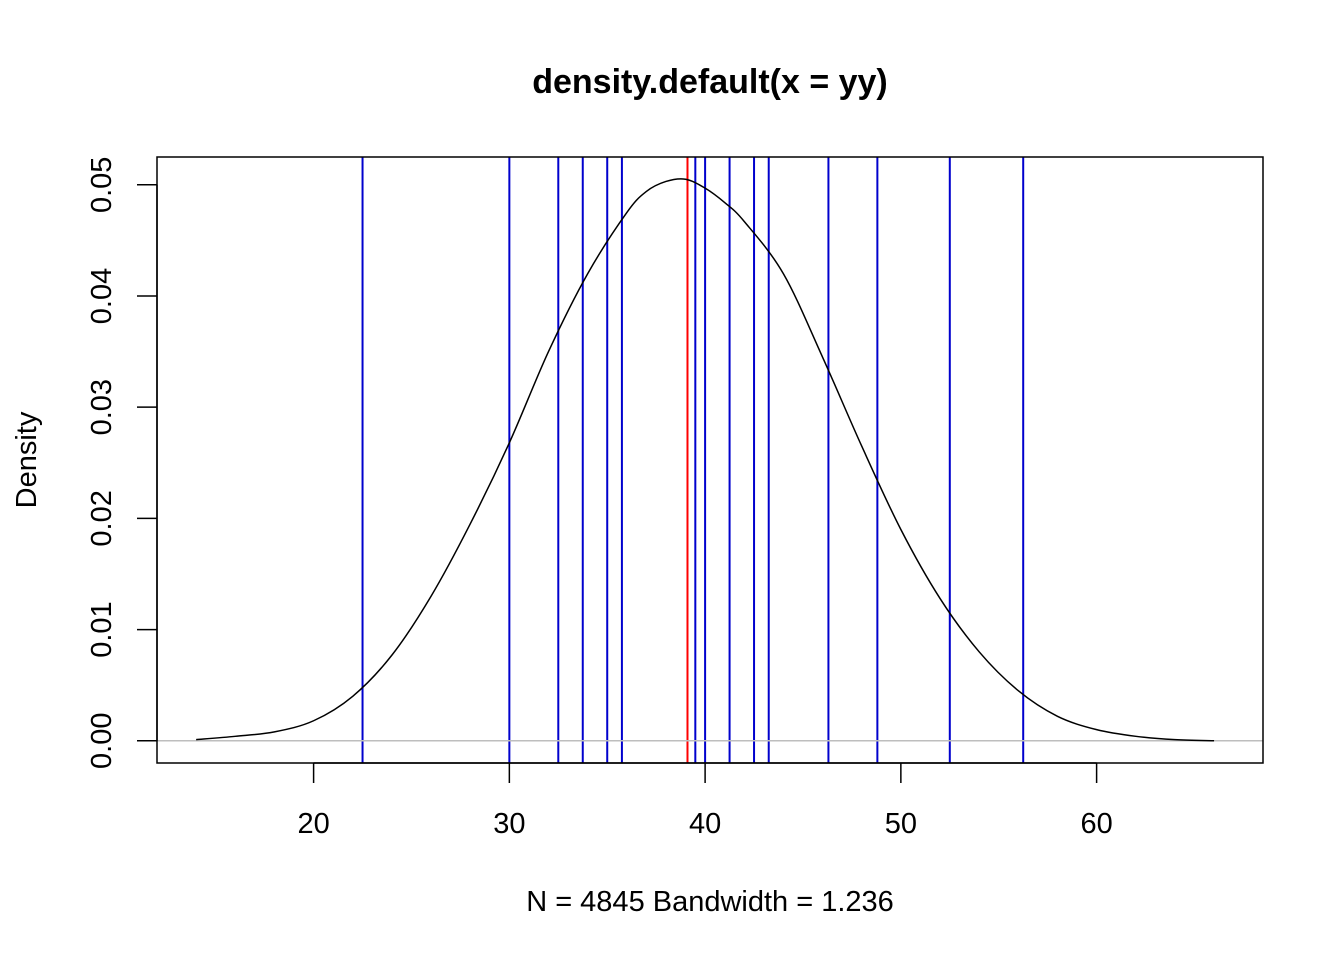 This screenshot has height=960, width=1344. I want to click on x-tick-label: 40, so click(705, 824).